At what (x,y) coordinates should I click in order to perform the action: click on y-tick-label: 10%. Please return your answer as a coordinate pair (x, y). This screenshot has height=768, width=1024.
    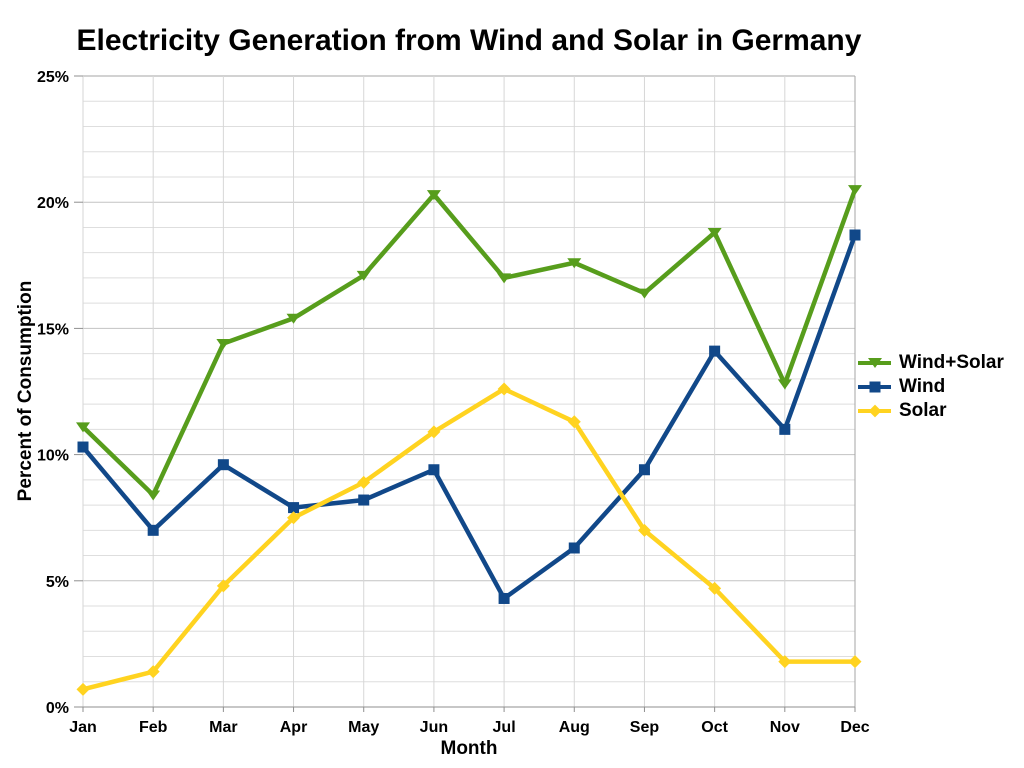
    Looking at the image, I should click on (53, 456).